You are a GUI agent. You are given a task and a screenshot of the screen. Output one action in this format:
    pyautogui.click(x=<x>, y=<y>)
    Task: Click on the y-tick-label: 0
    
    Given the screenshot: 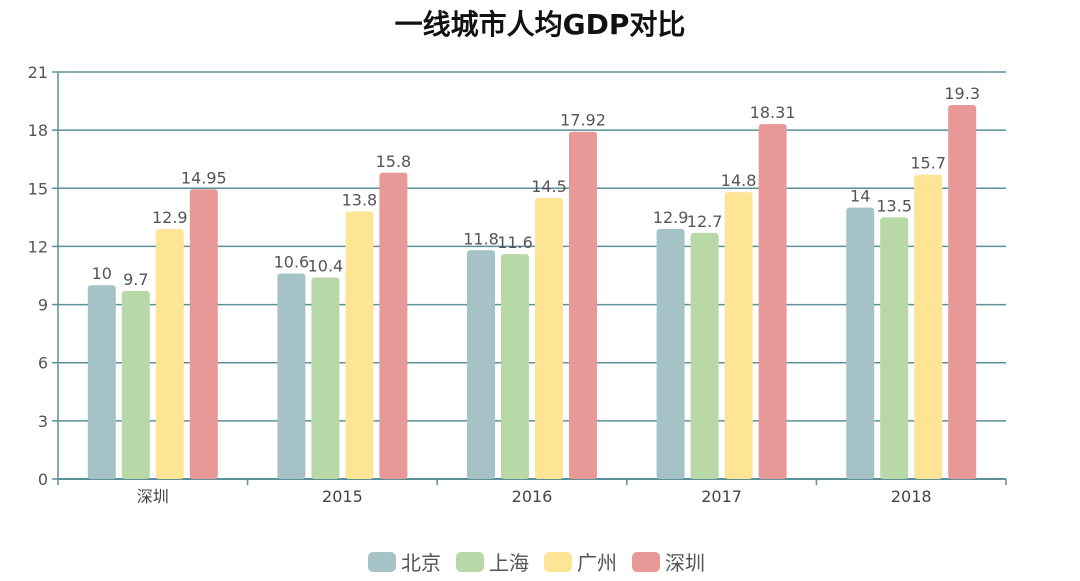 What is the action you would take?
    pyautogui.click(x=43, y=479)
    